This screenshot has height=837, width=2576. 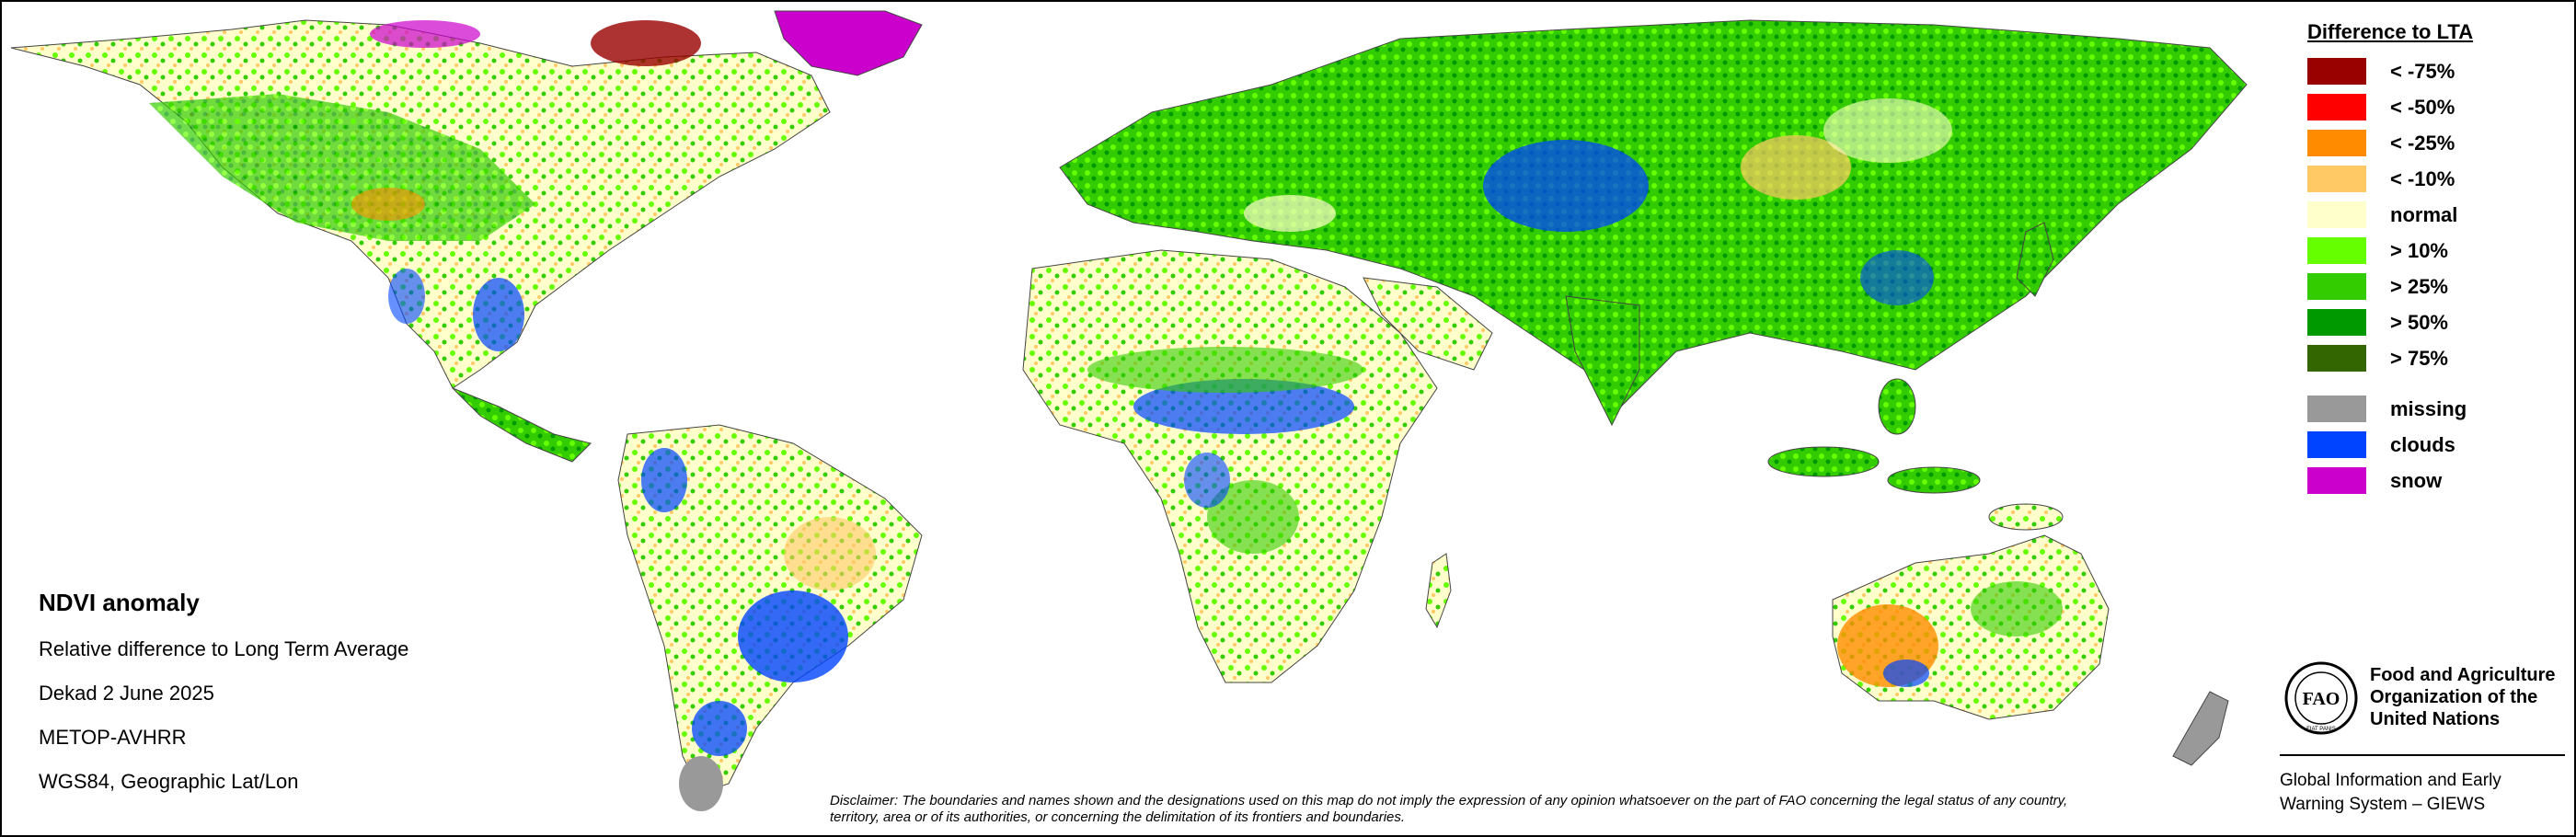 What do you see at coordinates (848, 43) in the screenshot?
I see `greenland-landmass` at bounding box center [848, 43].